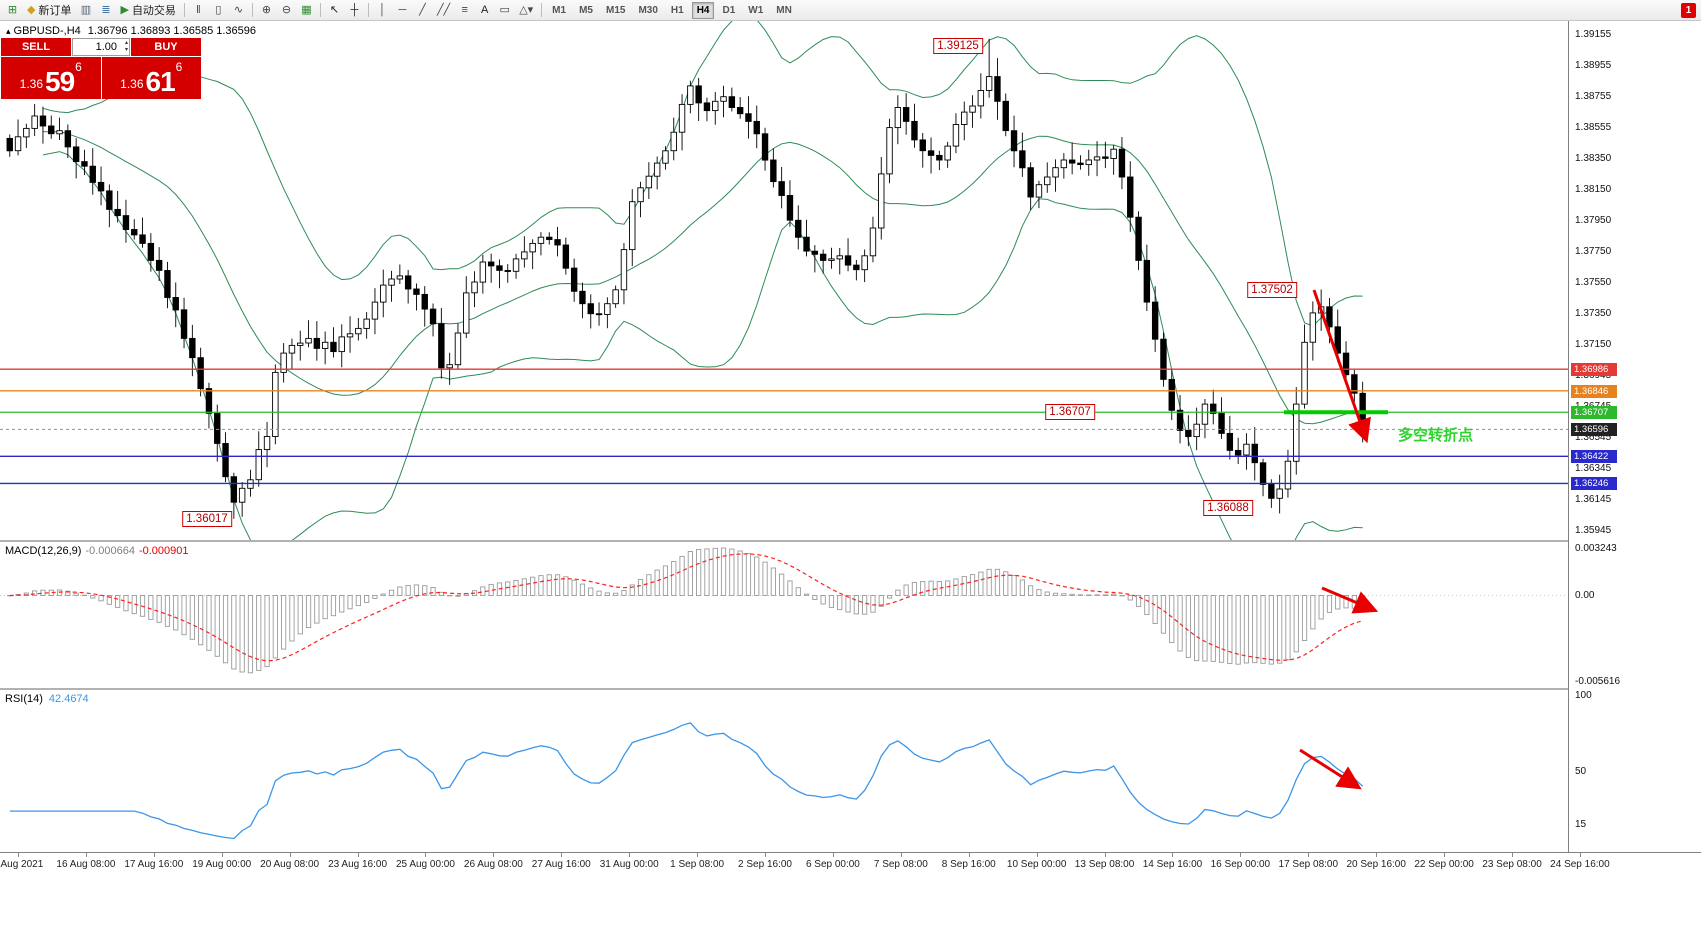  Describe the element at coordinates (31, 9) in the screenshot. I see `new-order-icon: ◆` at that location.